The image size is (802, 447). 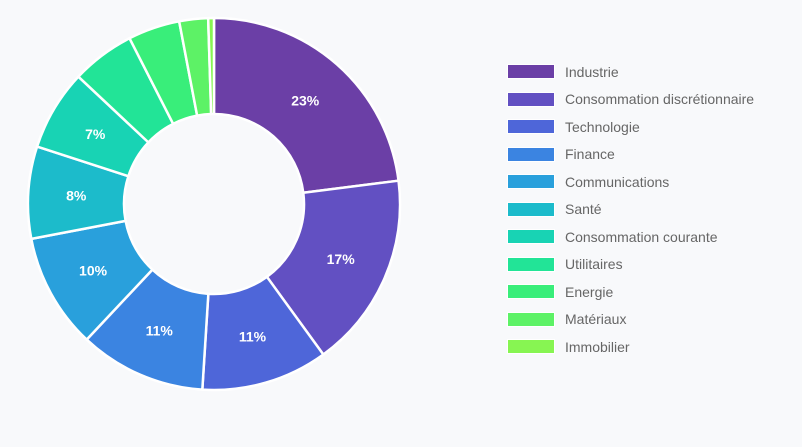 I want to click on legend-item: Consommation discrétionnaire, so click(x=630, y=100).